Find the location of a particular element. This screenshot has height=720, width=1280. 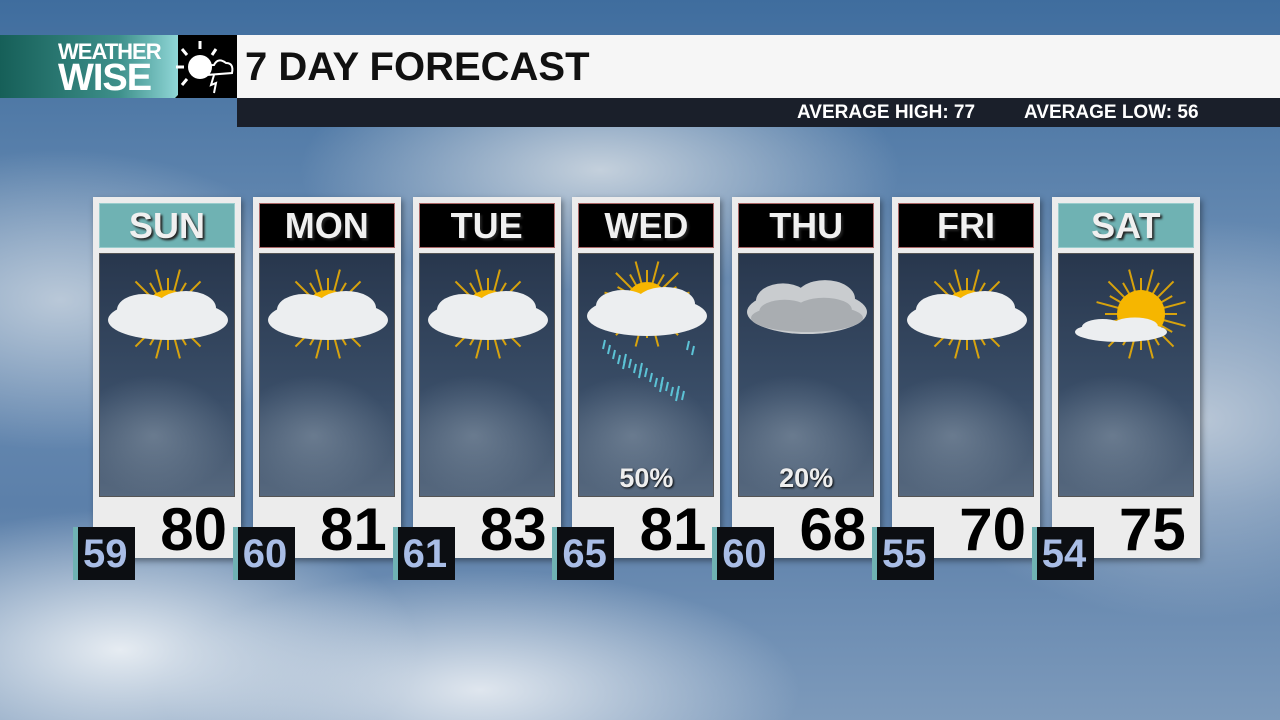

cloudy-icon is located at coordinates (807, 307).